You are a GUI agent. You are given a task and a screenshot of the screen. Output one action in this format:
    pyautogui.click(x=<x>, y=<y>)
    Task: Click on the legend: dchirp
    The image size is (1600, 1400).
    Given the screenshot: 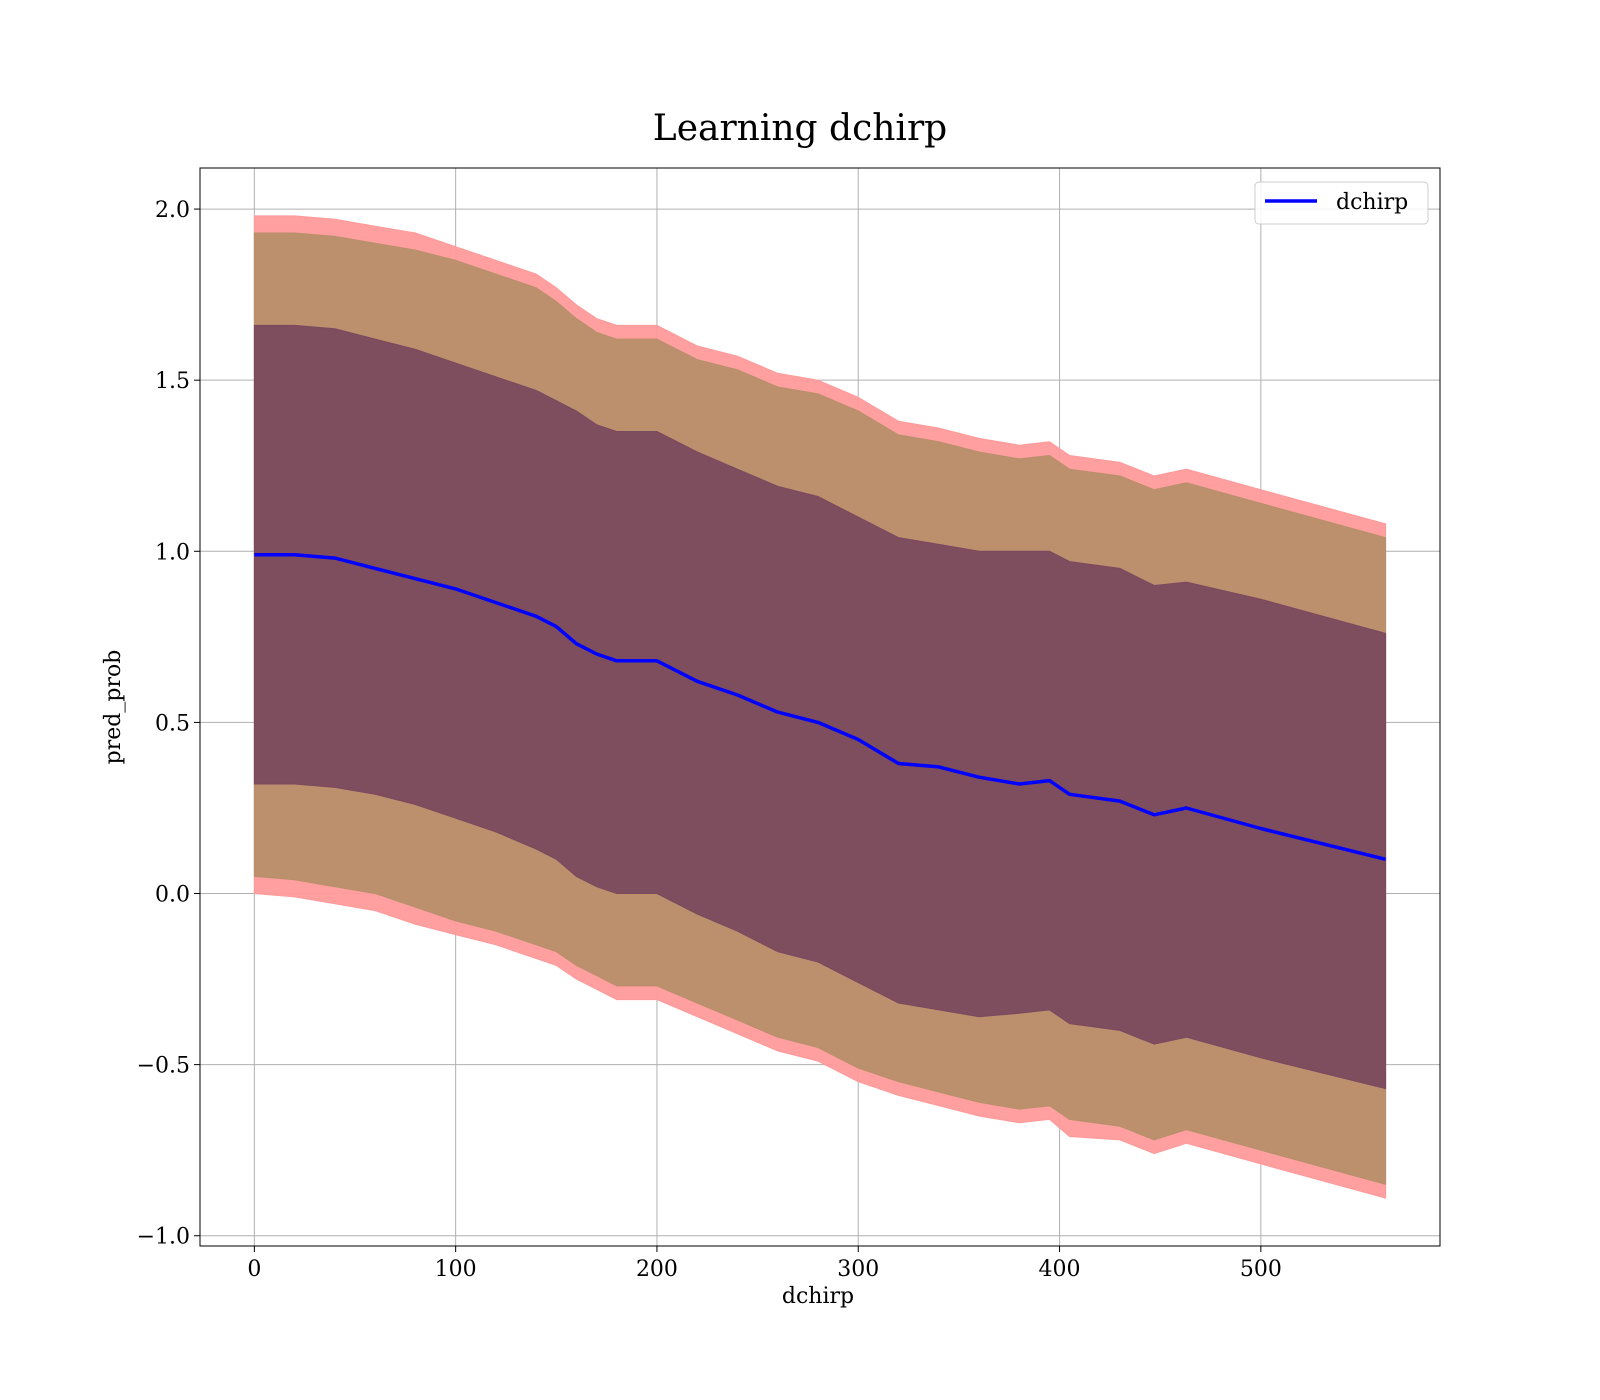 What is the action you would take?
    pyautogui.click(x=1341, y=203)
    